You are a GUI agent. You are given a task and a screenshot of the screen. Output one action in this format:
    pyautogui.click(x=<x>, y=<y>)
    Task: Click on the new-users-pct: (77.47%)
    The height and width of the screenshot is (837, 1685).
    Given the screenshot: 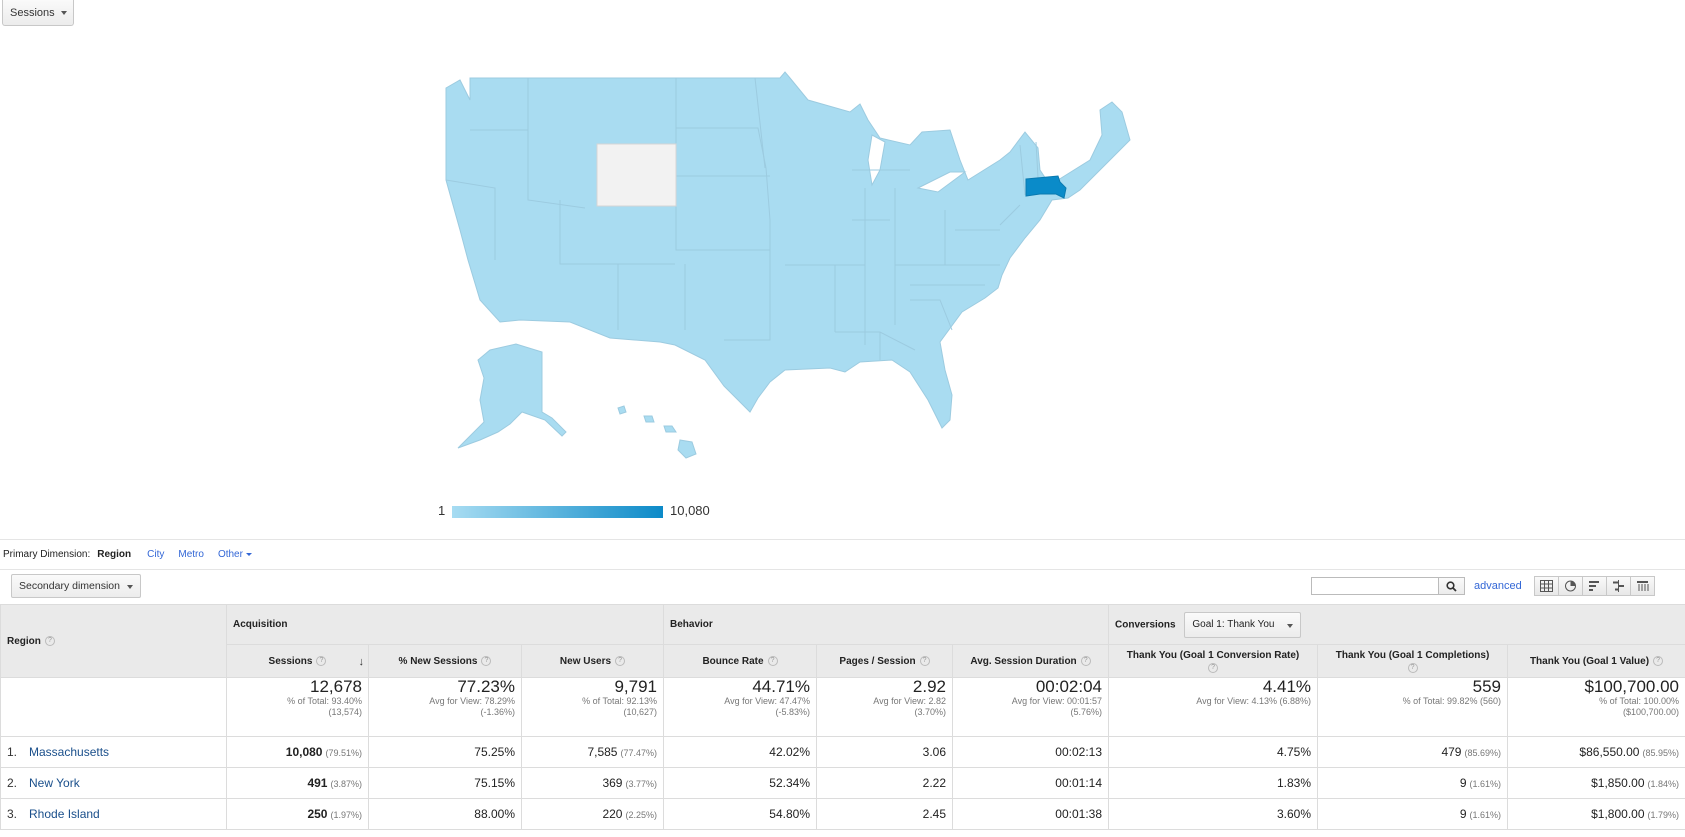 What is the action you would take?
    pyautogui.click(x=638, y=753)
    